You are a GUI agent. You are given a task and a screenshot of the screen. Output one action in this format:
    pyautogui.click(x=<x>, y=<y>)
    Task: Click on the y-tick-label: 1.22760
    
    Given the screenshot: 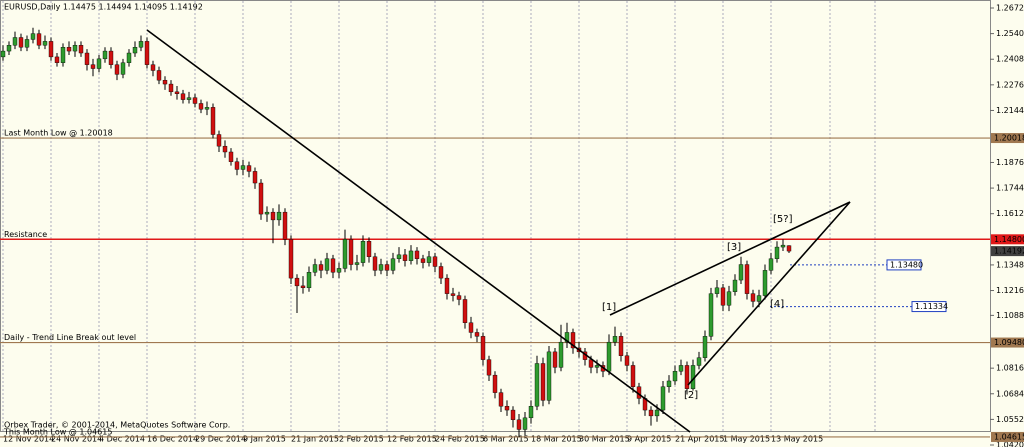 What is the action you would take?
    pyautogui.click(x=1010, y=84)
    